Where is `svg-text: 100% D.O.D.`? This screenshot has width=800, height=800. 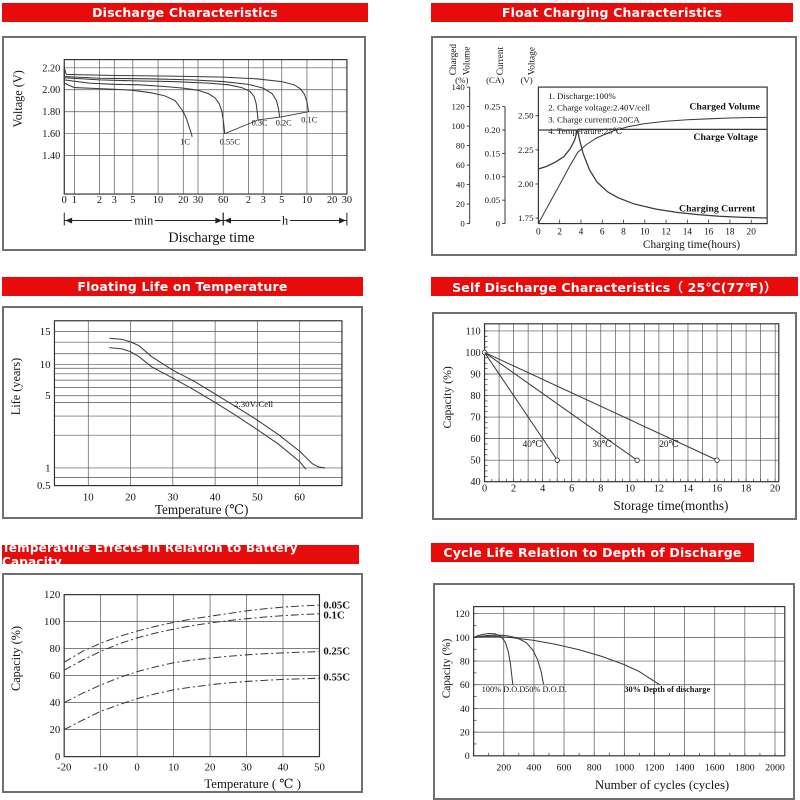
svg-text: 100% D.O.D. is located at coordinates (505, 689).